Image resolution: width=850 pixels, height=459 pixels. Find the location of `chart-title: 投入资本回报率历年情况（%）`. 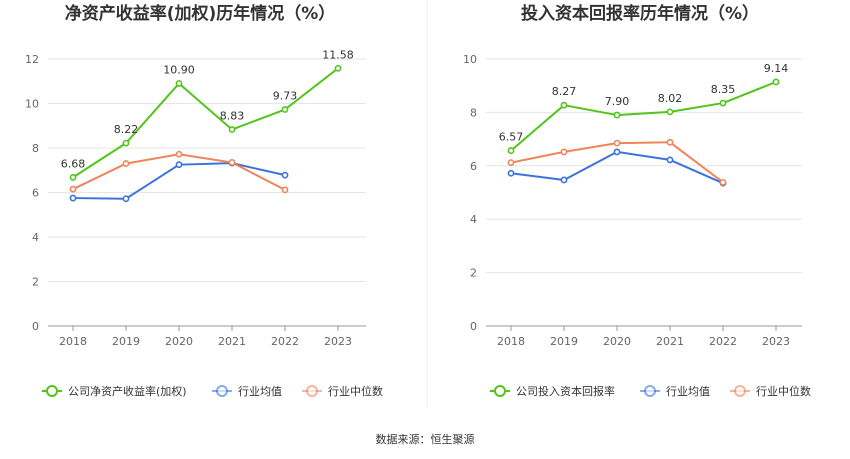

chart-title: 投入资本回报率历年情况（%） is located at coordinates (640, 13).